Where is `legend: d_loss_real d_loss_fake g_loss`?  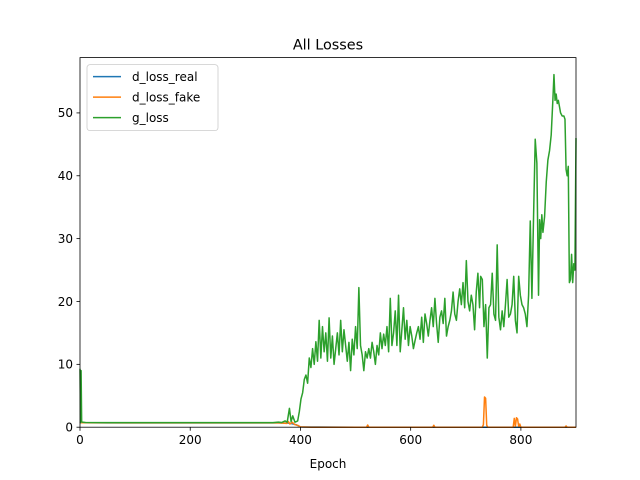
legend: d_loss_real d_loss_fake g_loss is located at coordinates (152, 97).